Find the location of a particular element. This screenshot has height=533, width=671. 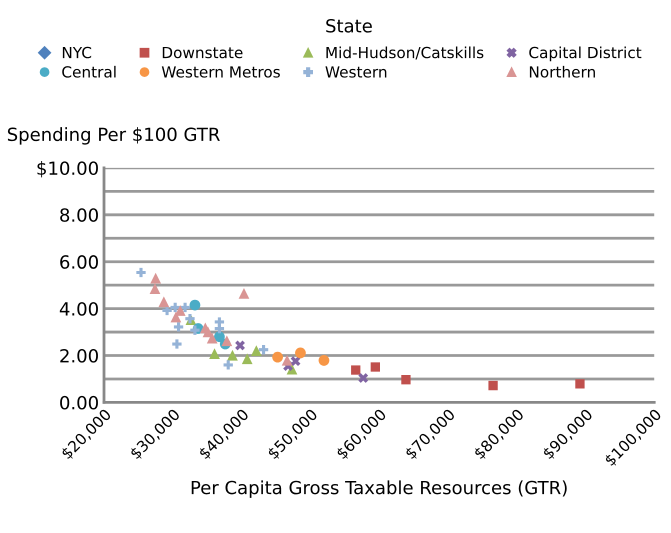

legend-label: NYC is located at coordinates (77, 52).